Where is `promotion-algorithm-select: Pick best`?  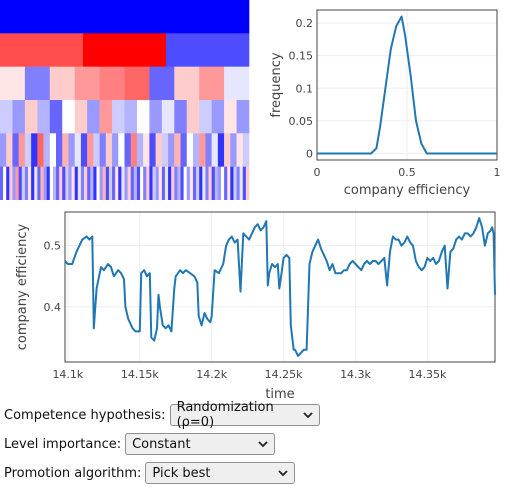 promotion-algorithm-select: Pick best is located at coordinates (220, 473).